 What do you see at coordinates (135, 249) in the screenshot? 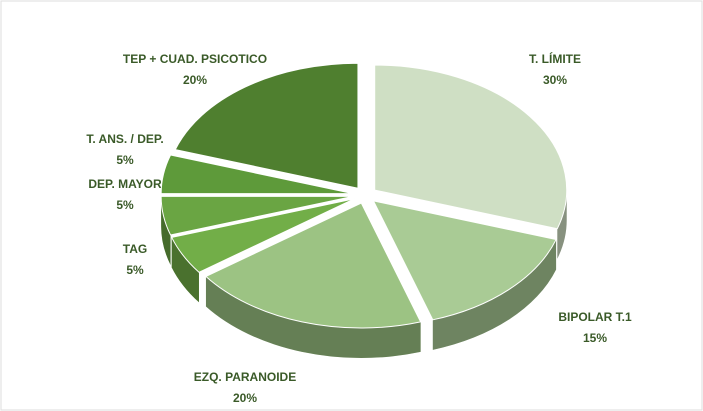
I see `slice-label: TAG` at bounding box center [135, 249].